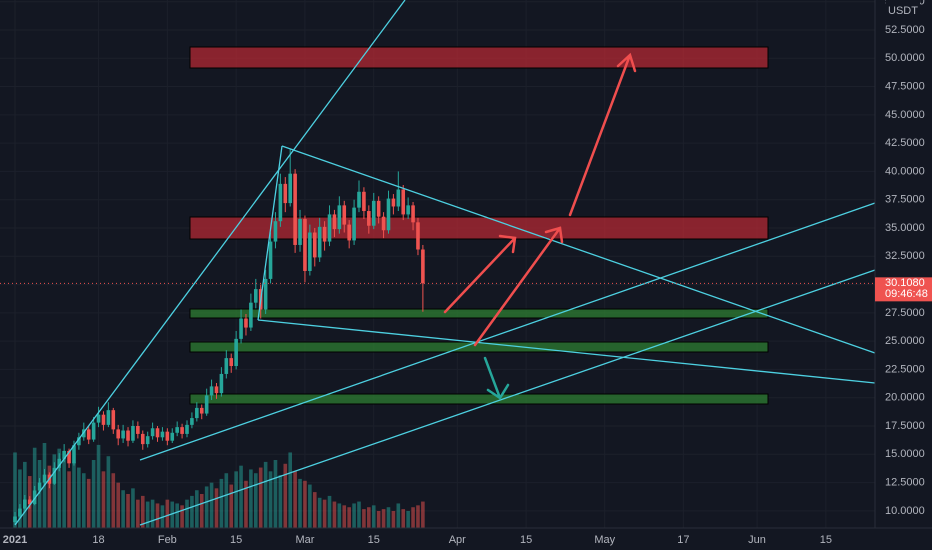  What do you see at coordinates (905, 283) in the screenshot?
I see `last-price-label: 30.1080` at bounding box center [905, 283].